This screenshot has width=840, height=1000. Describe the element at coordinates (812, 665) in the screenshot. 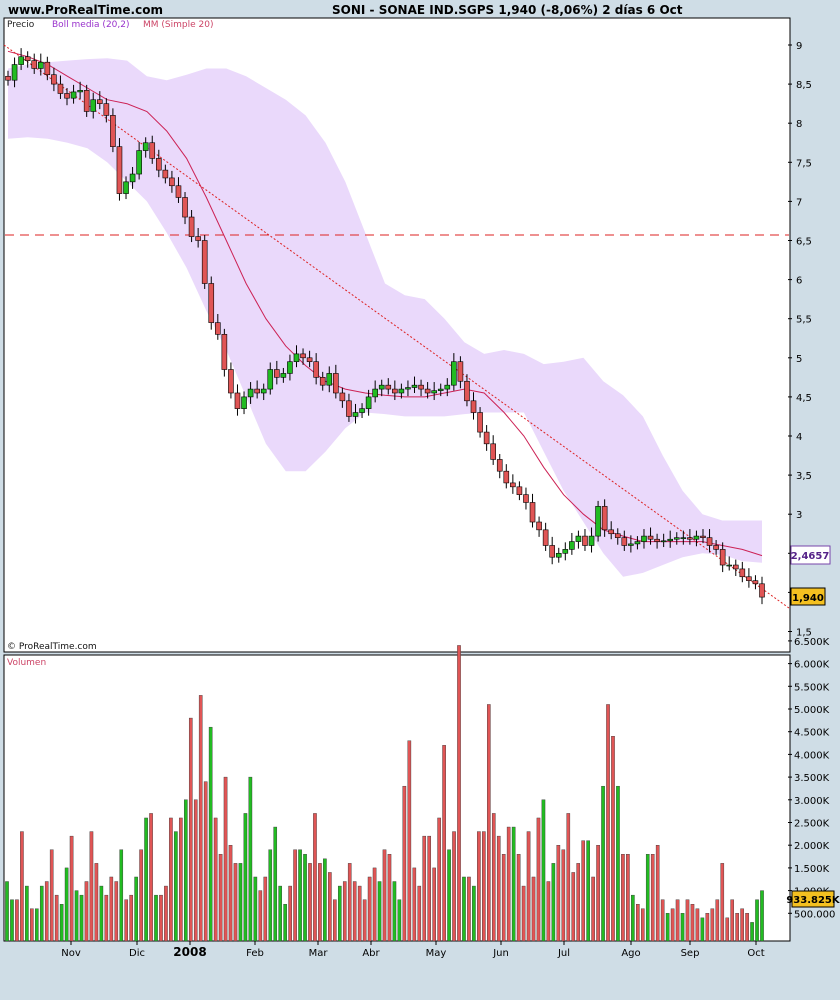

I see `volume-tick-label: 6.000K` at that location.